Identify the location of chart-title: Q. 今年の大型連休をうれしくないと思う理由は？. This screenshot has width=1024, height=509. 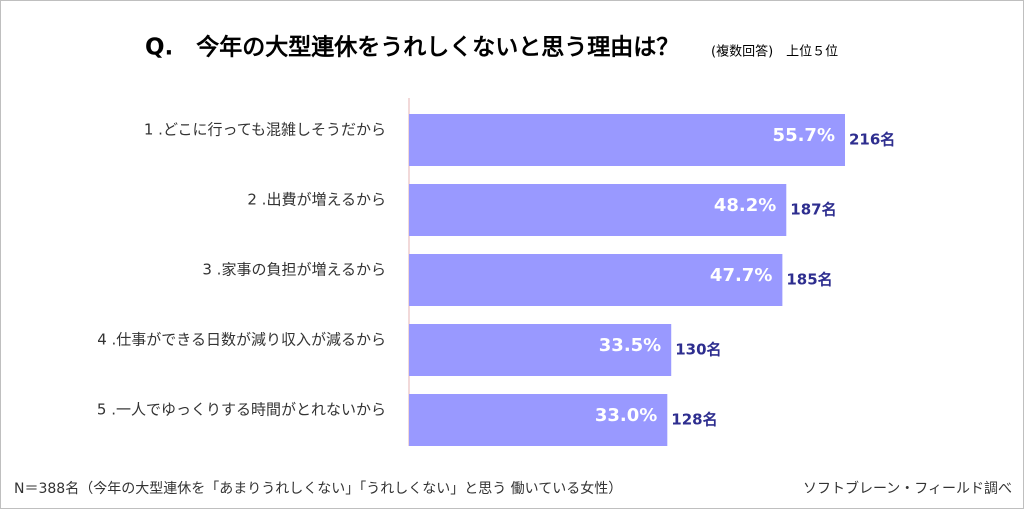
(412, 47).